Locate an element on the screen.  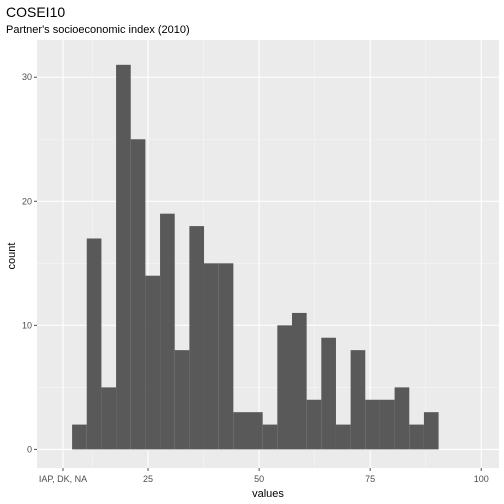
y-tick-label: 10 is located at coordinates (27, 325).